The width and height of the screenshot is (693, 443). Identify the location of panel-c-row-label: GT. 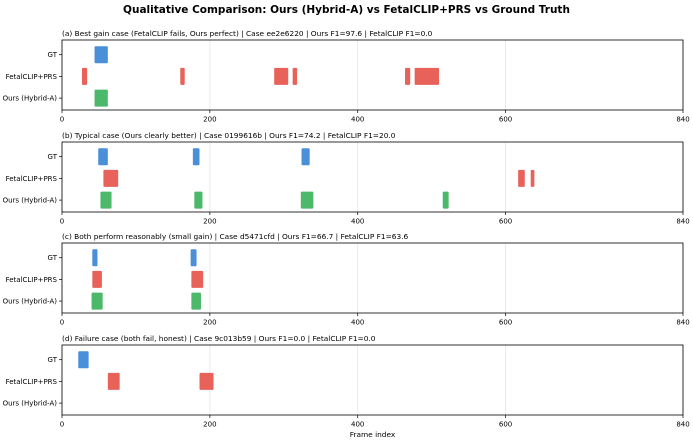
(53, 258).